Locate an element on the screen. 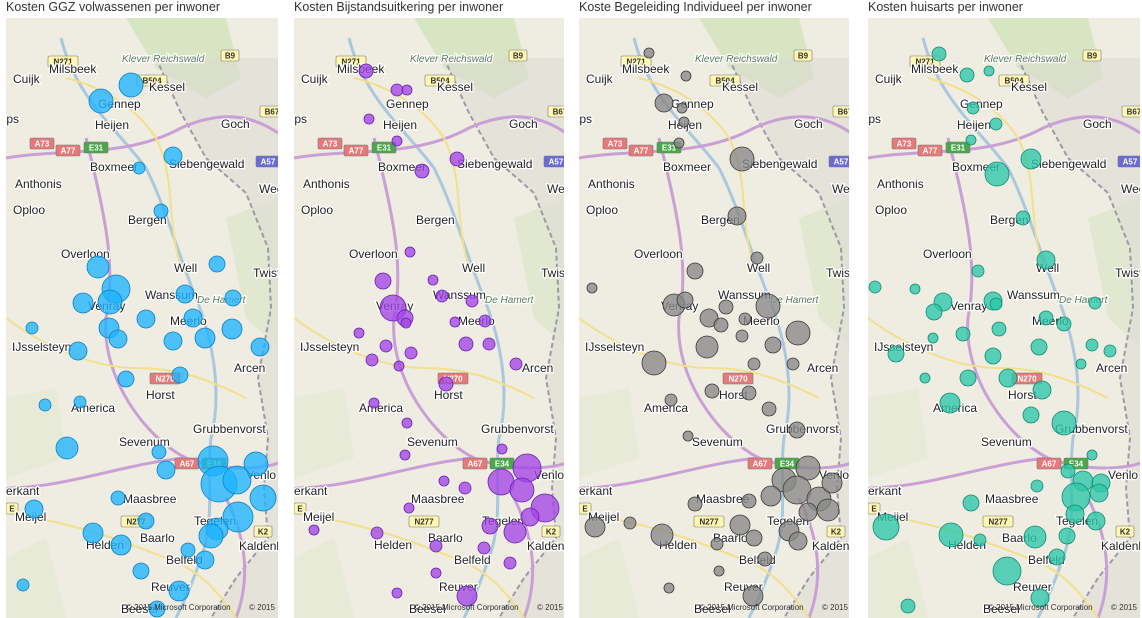  place-label: Milsbeek is located at coordinates (646, 69).